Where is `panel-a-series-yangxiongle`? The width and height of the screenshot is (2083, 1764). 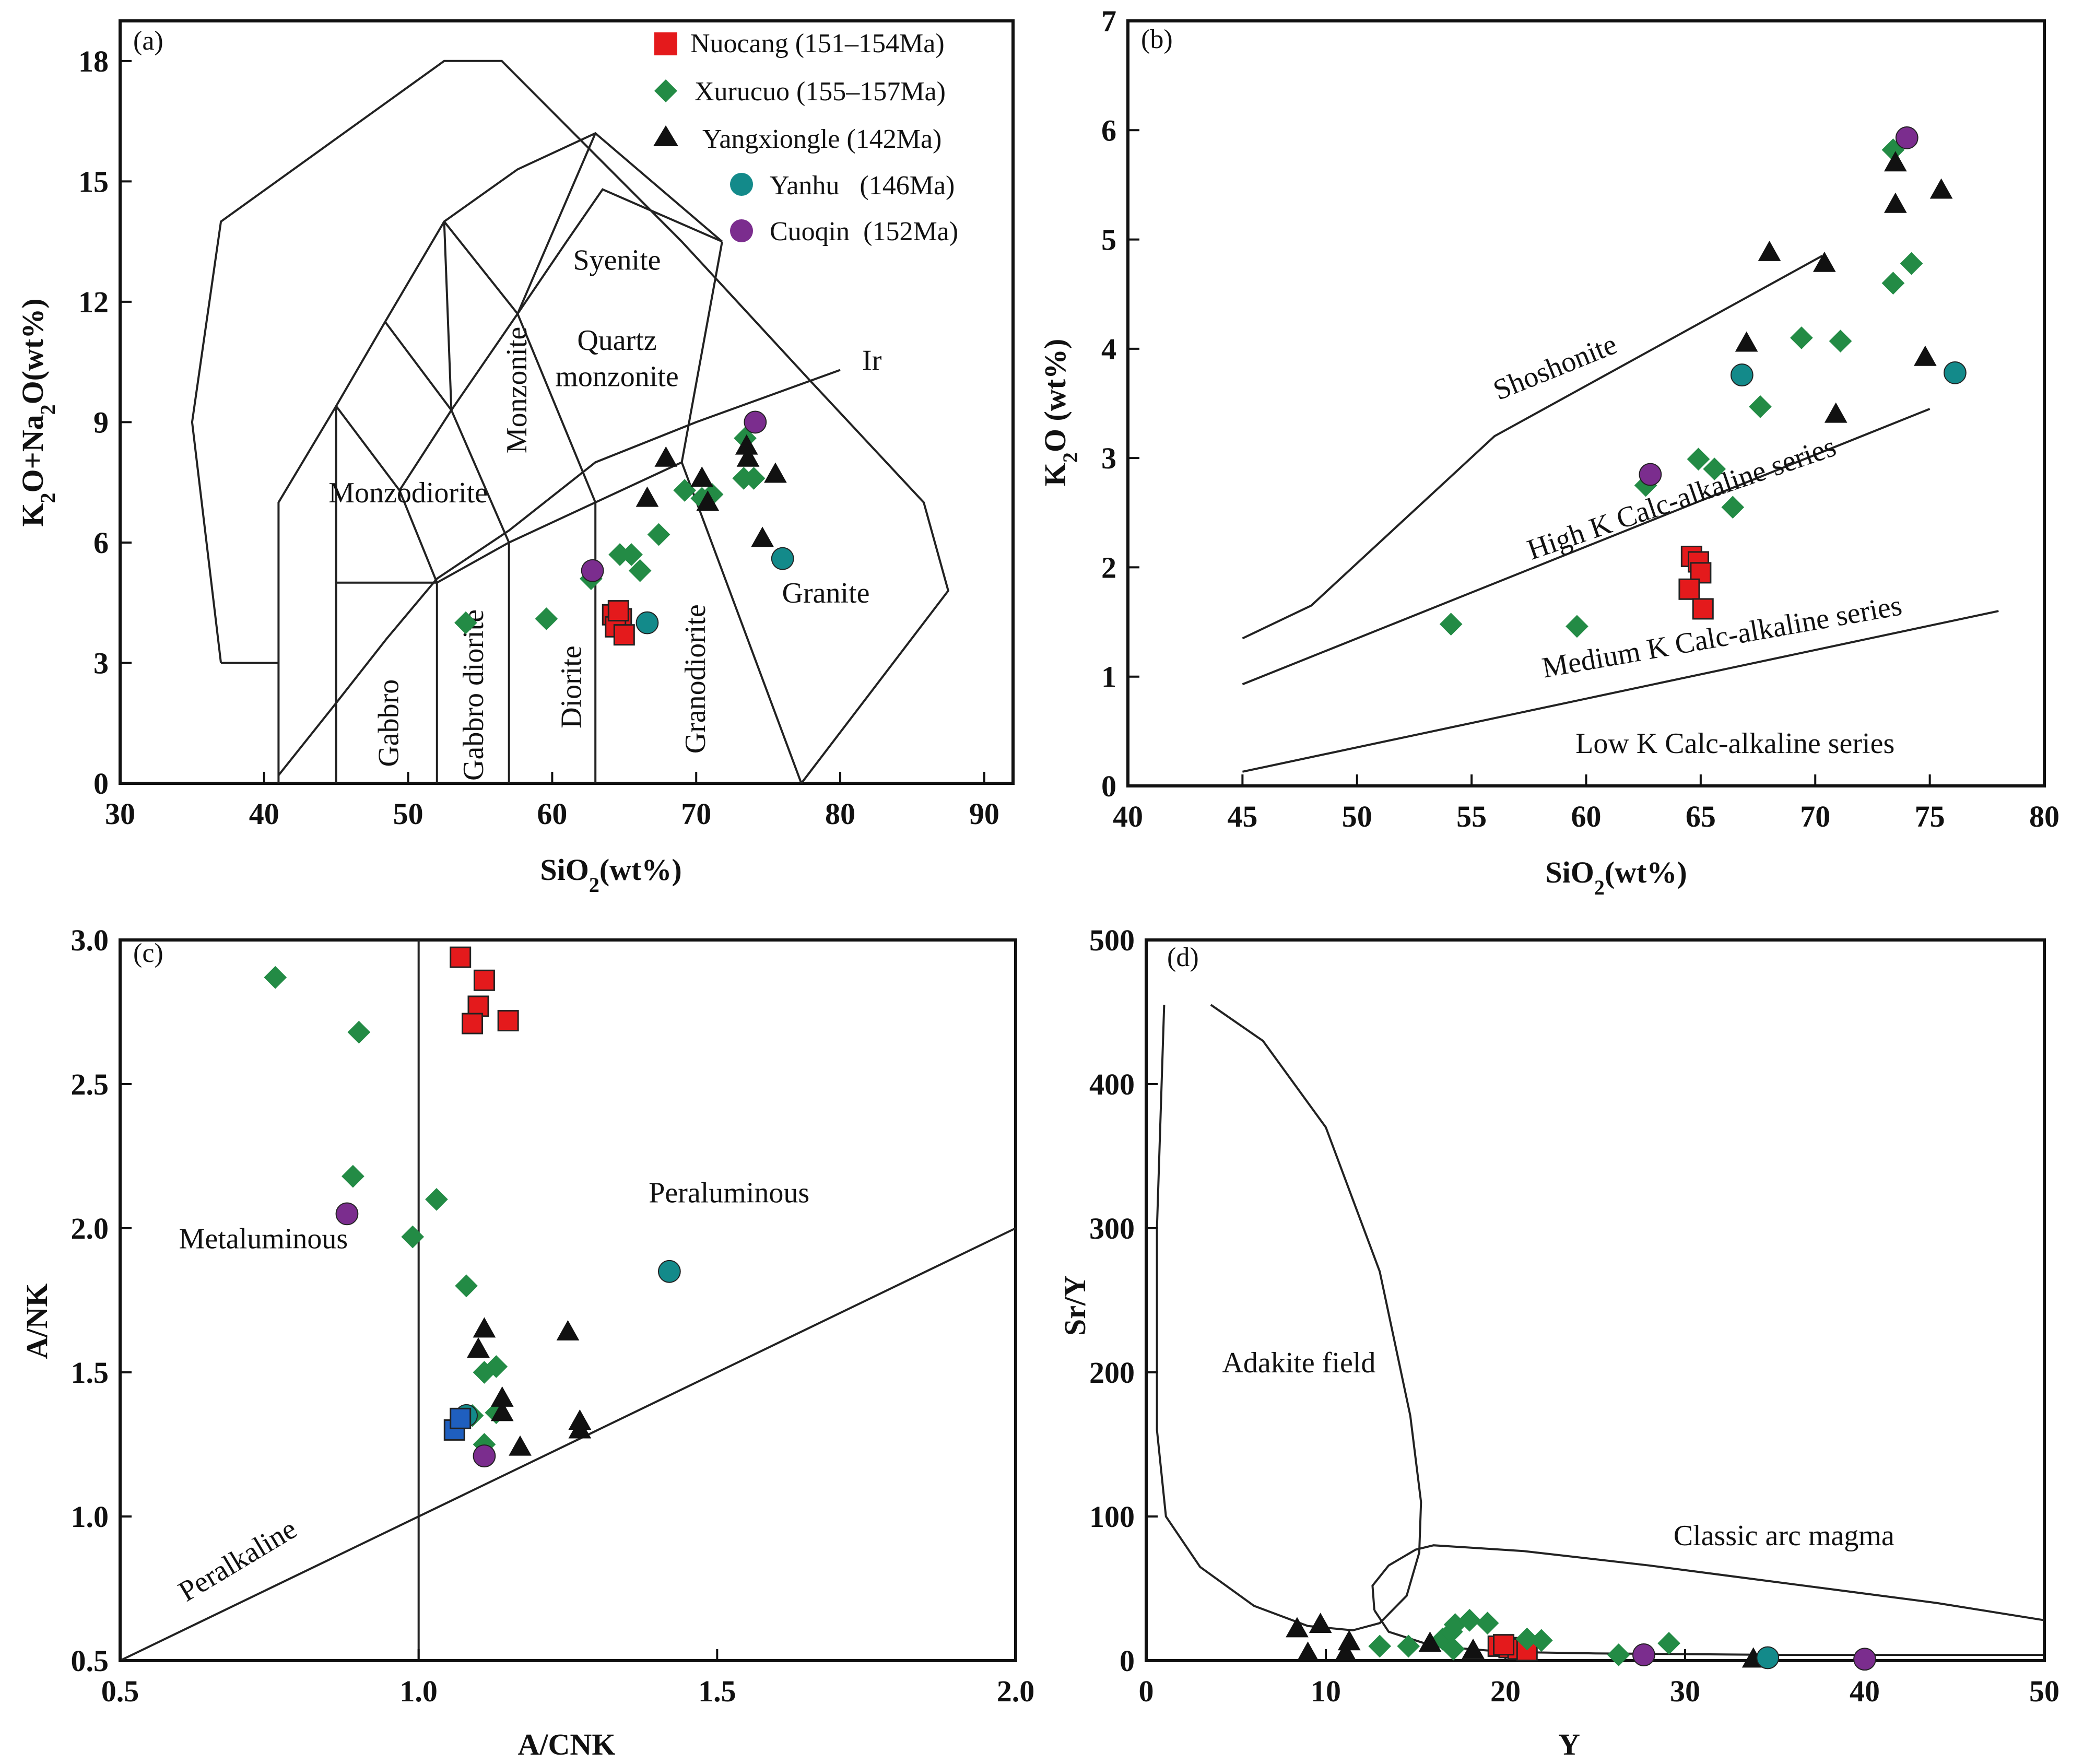 panel-a-series-yangxiongle is located at coordinates (711, 490).